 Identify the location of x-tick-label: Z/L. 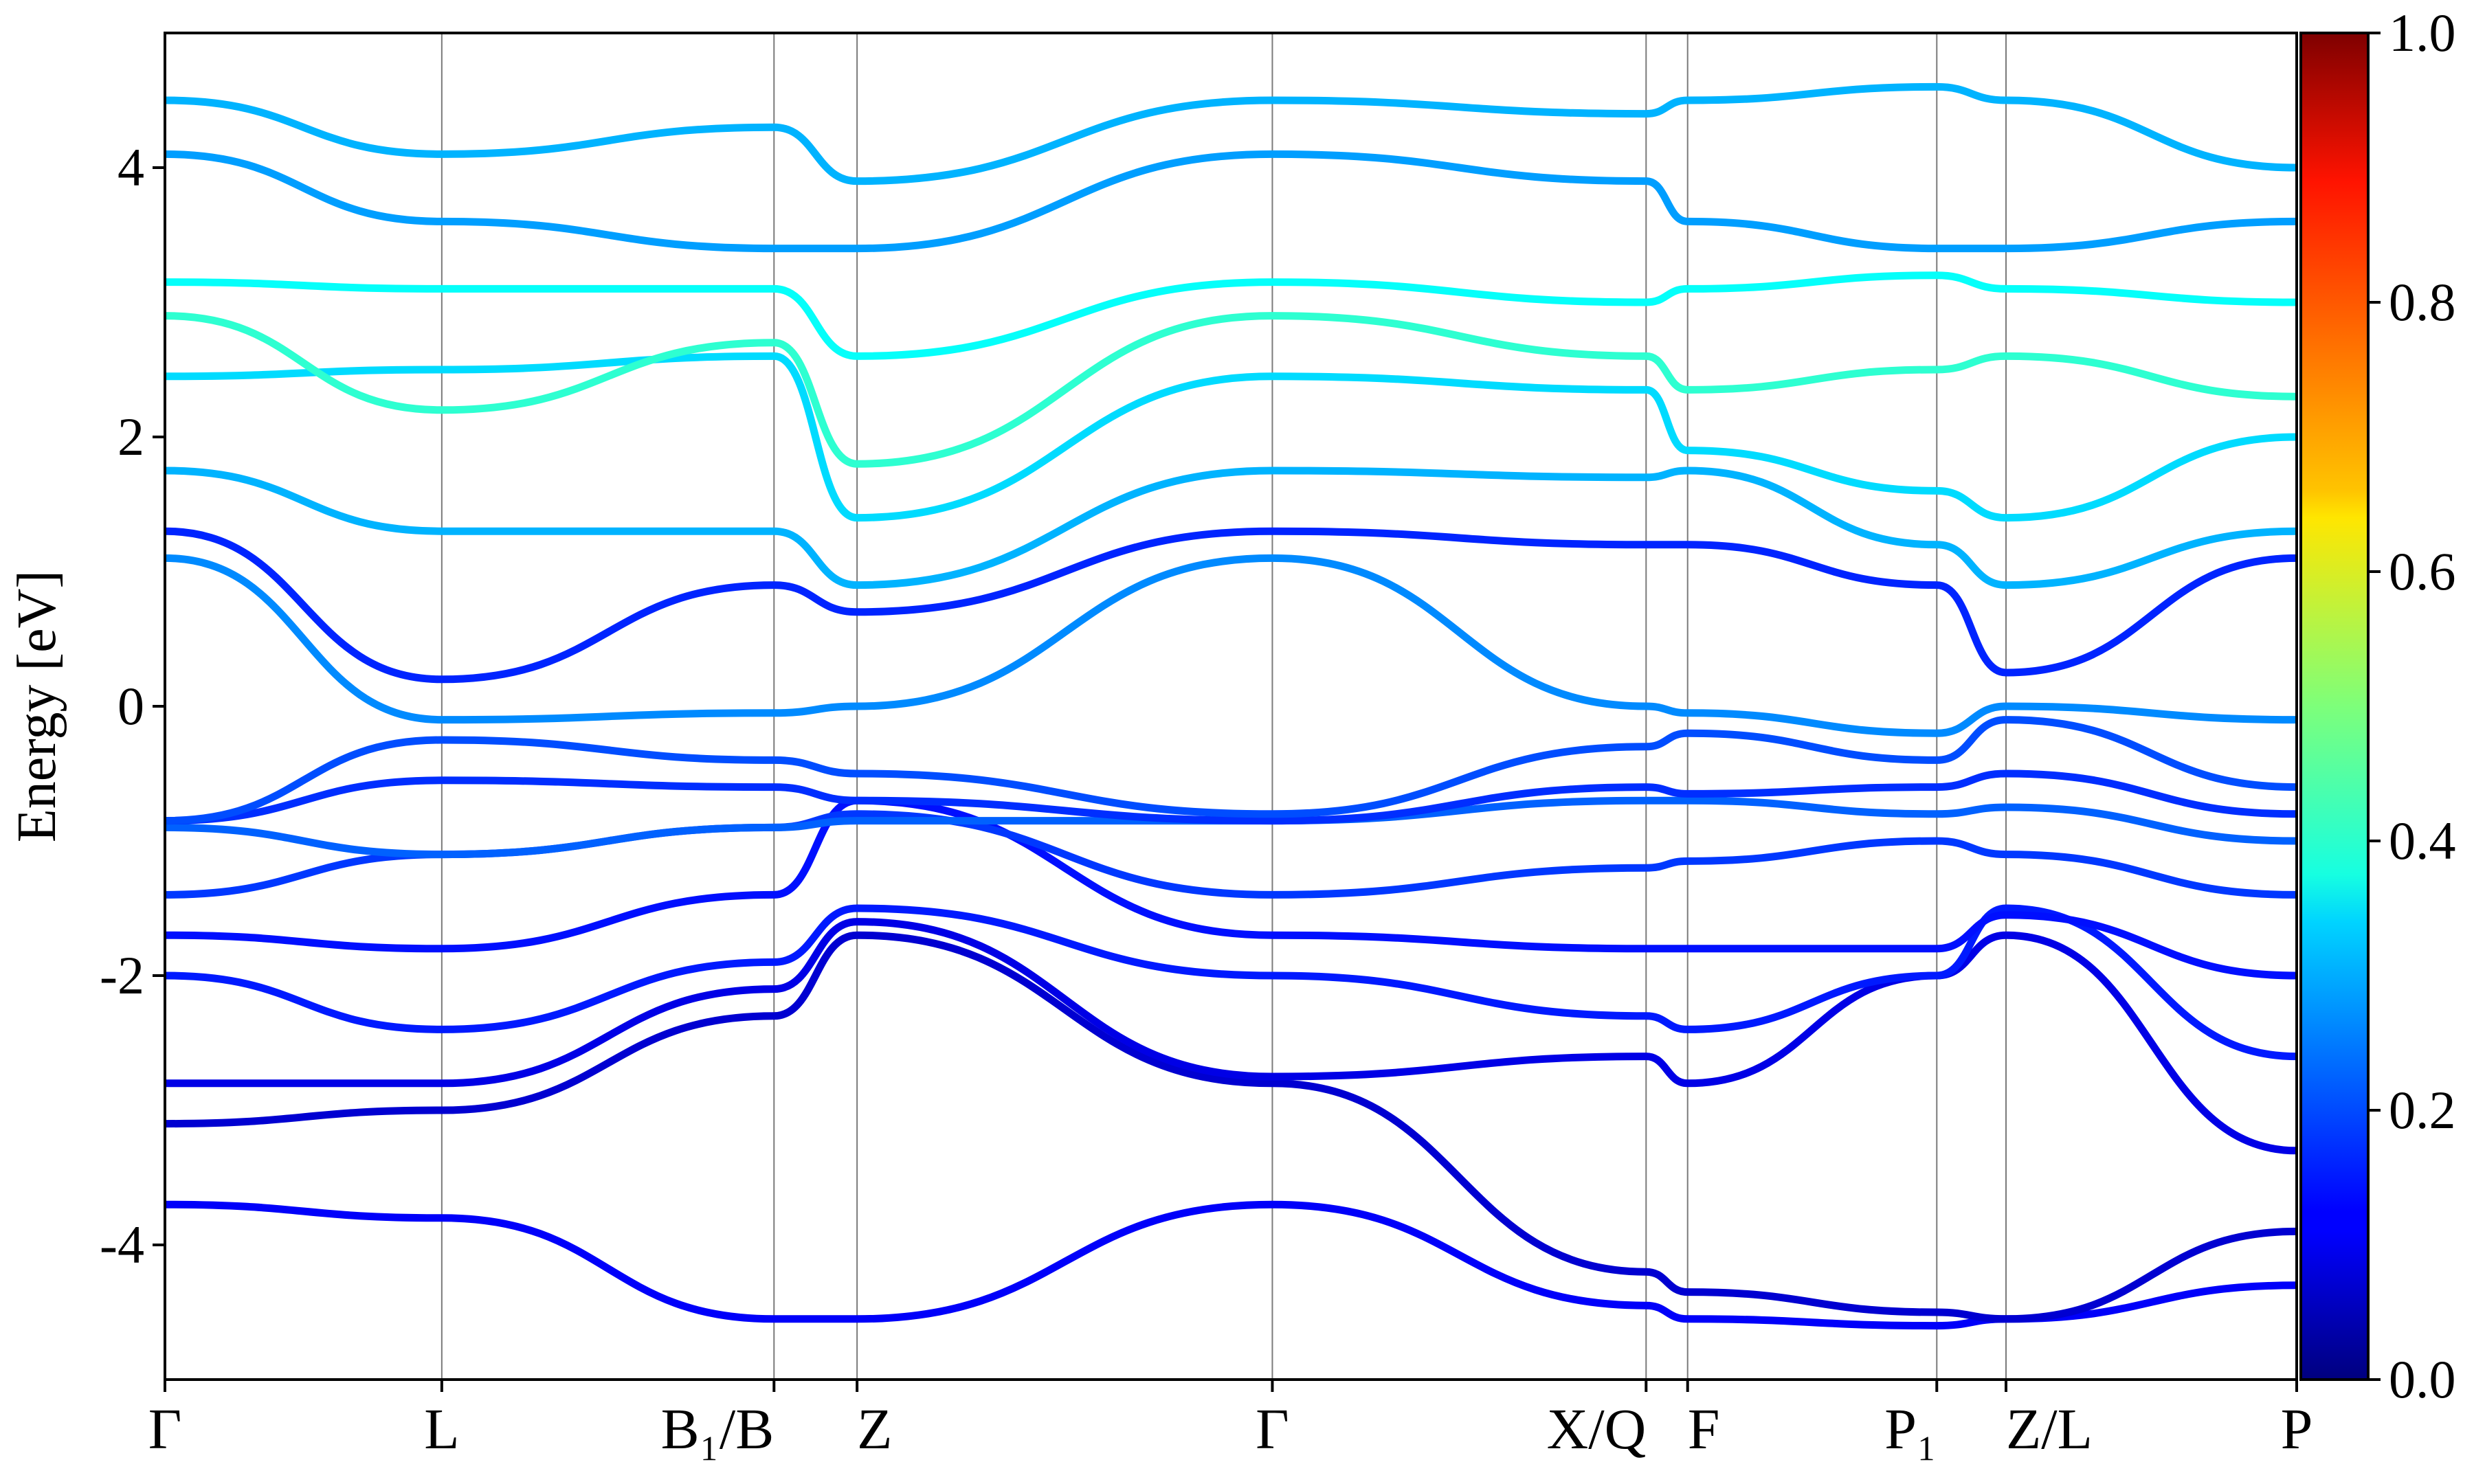
(2049, 1429).